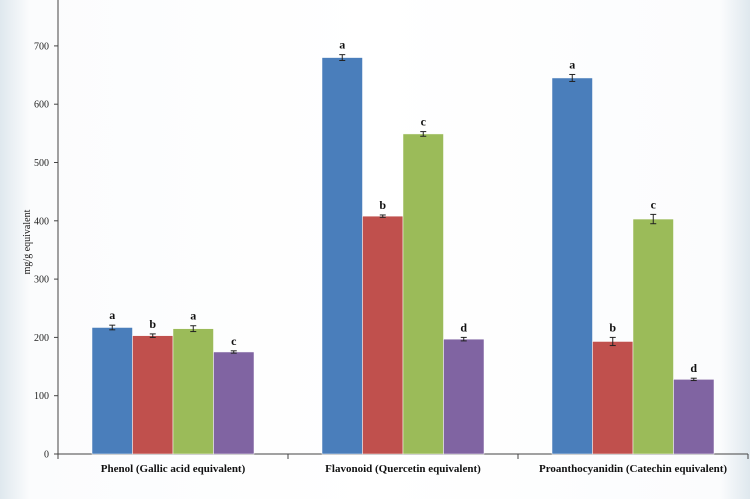  Describe the element at coordinates (41, 46) in the screenshot. I see `y-tick-label: 700` at that location.